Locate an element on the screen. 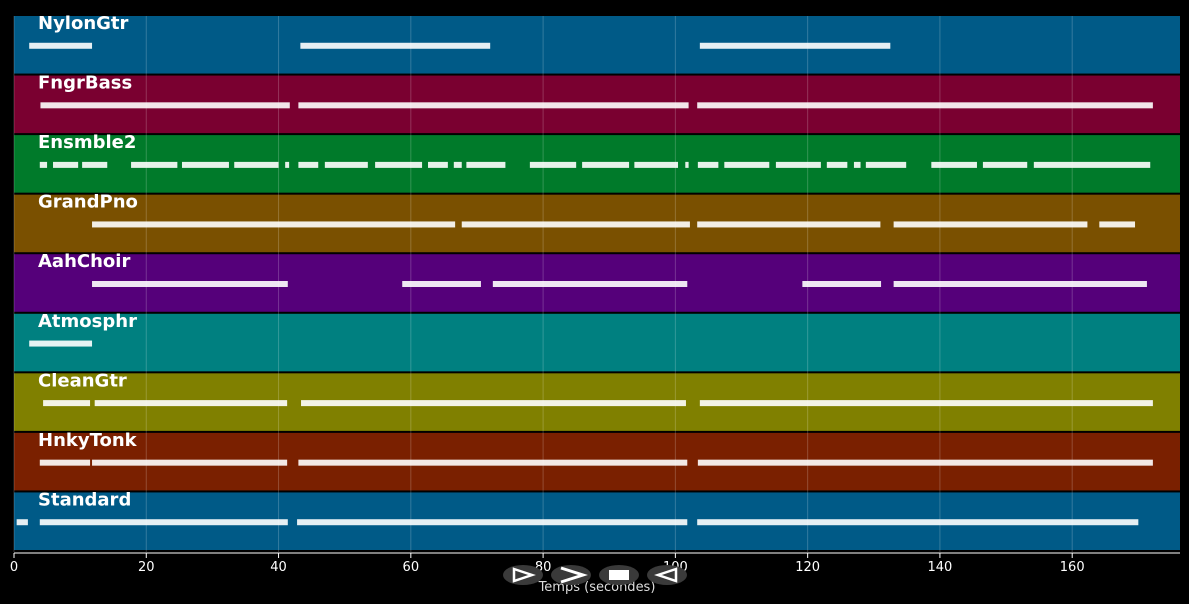 The height and width of the screenshot is (604, 1189). x-tick-label: 60 is located at coordinates (411, 567).